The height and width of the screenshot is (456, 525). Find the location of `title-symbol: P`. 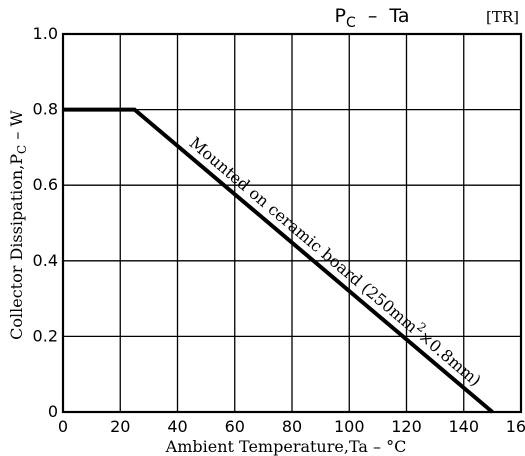

title-symbol: P is located at coordinates (339, 16).